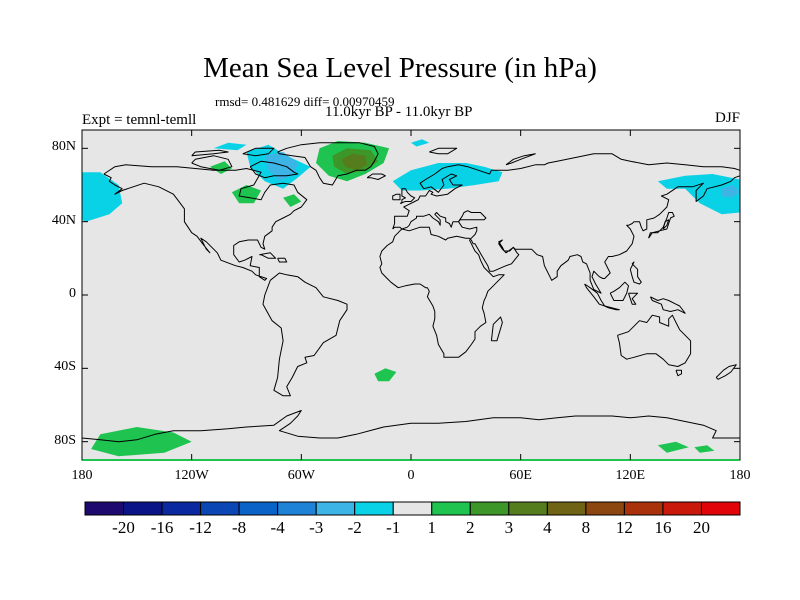 The height and width of the screenshot is (600, 800). Describe the element at coordinates (191, 475) in the screenshot. I see `x-tick-label: 120W` at that location.